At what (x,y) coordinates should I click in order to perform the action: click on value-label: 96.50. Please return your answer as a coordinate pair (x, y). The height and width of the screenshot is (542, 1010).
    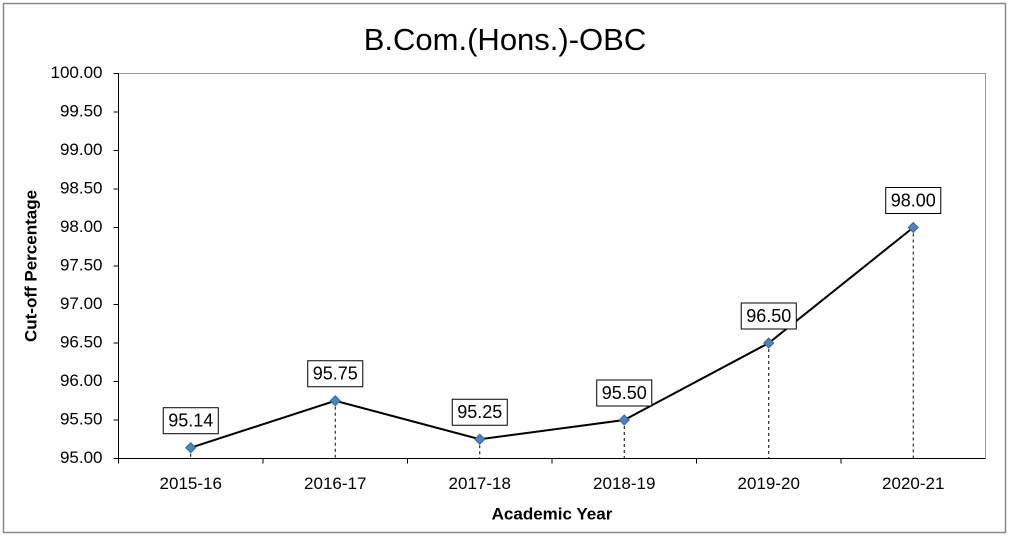
    Looking at the image, I should click on (768, 316).